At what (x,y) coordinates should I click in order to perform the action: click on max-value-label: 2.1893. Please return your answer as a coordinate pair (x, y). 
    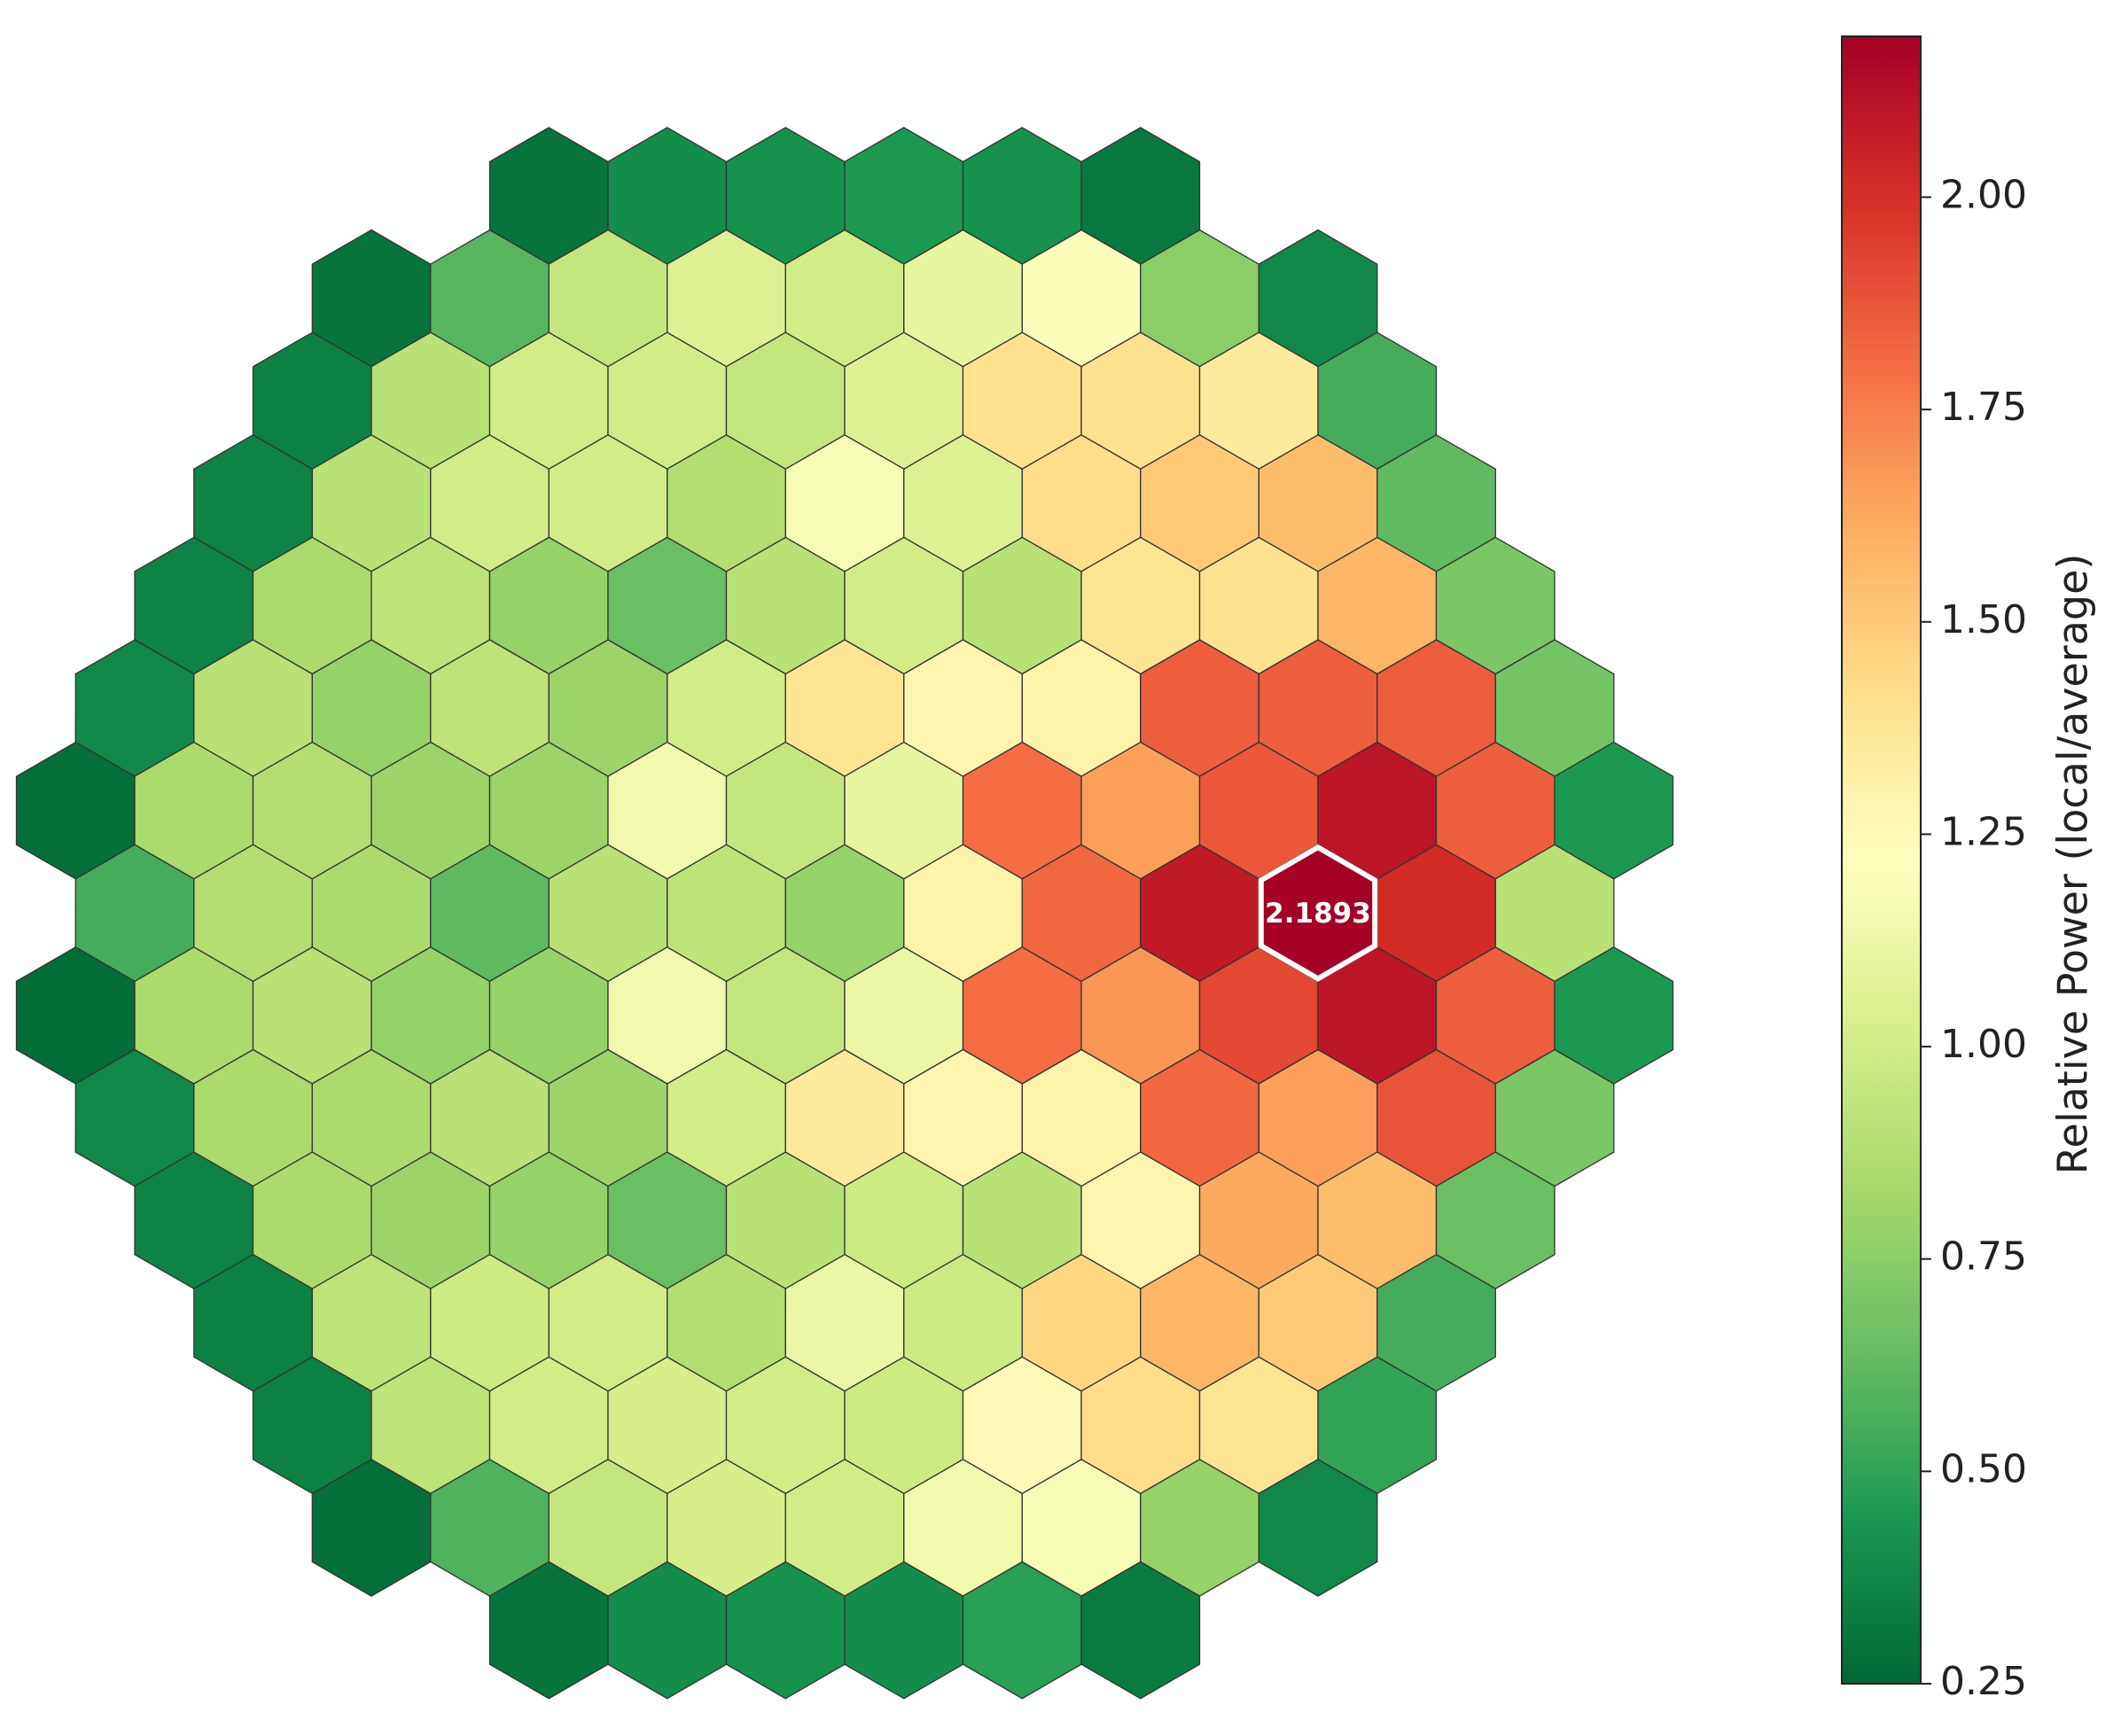
    Looking at the image, I should click on (1318, 914).